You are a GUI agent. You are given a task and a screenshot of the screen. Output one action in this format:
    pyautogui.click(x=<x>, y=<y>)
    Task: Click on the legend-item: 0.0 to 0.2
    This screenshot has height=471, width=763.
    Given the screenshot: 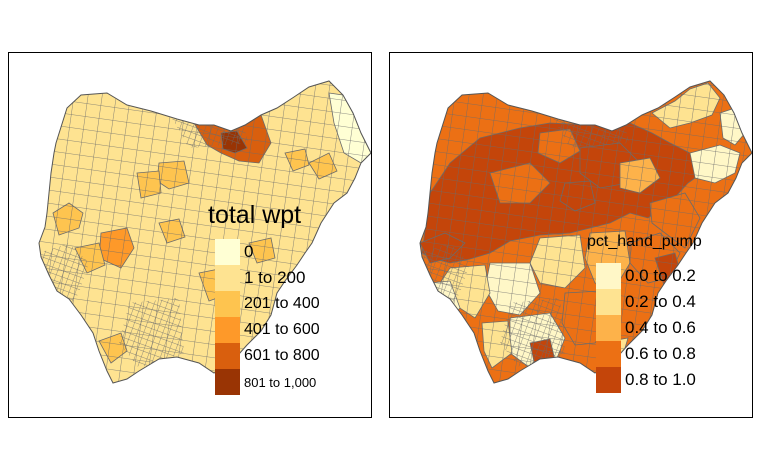 What is the action you would take?
    pyautogui.click(x=646, y=276)
    